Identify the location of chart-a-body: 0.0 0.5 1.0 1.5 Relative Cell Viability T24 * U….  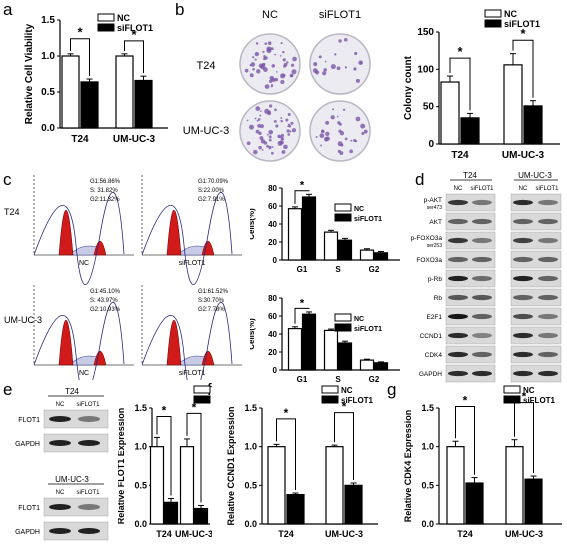
(96, 79).